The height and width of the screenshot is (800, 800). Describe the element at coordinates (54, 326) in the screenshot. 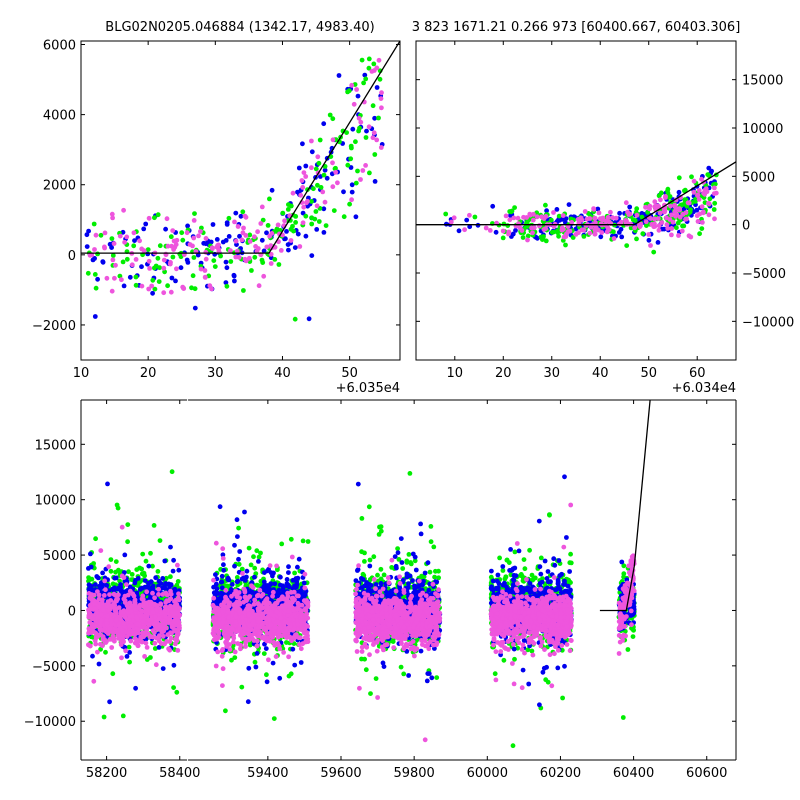

I see `y-tick-label: −2000` at that location.